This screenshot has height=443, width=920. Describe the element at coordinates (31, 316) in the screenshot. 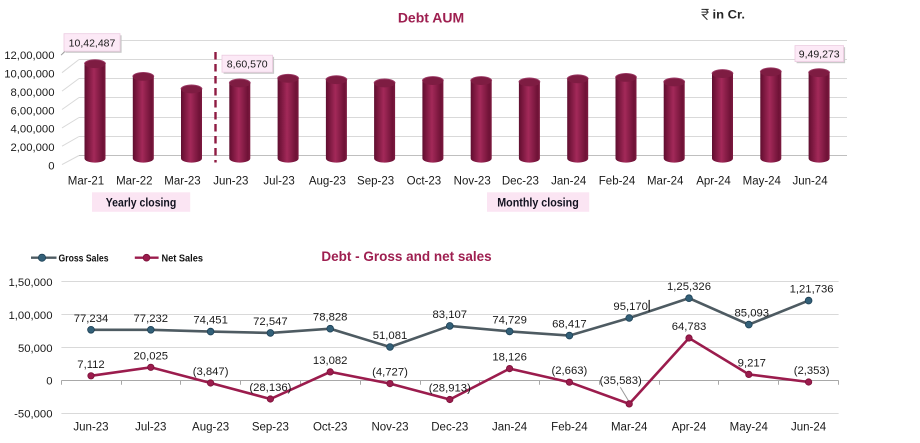

I see `svg-text: 1,00,000` at that location.